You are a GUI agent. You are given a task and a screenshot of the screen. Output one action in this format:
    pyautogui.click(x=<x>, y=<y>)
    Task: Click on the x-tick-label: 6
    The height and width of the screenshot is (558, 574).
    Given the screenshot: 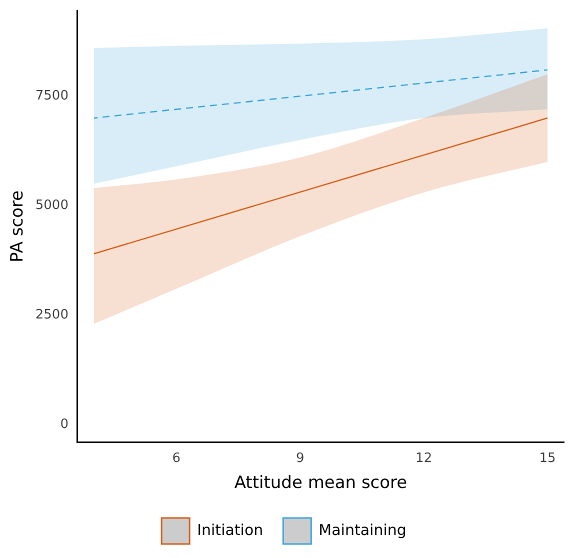 What is the action you would take?
    pyautogui.click(x=176, y=458)
    